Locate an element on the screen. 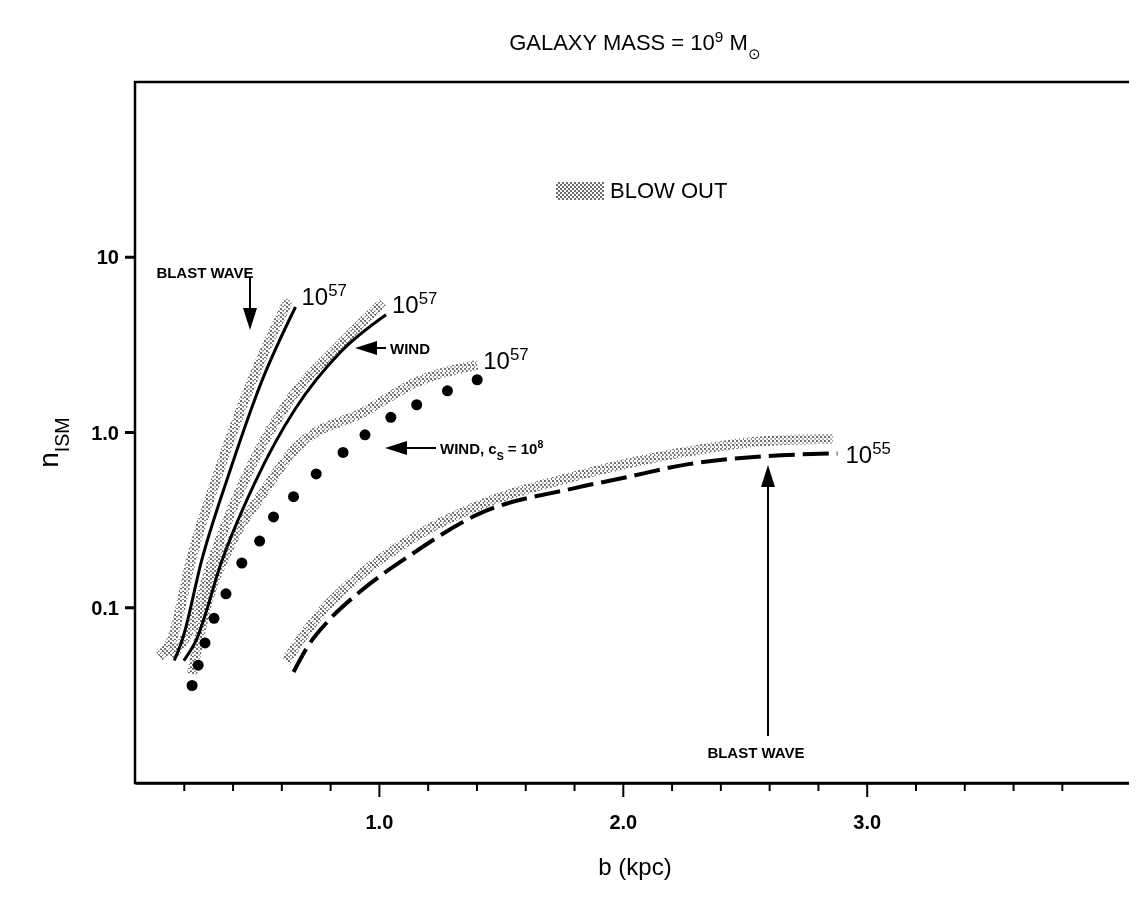 The width and height of the screenshot is (1137, 912). line-series is located at coordinates (234, 484).